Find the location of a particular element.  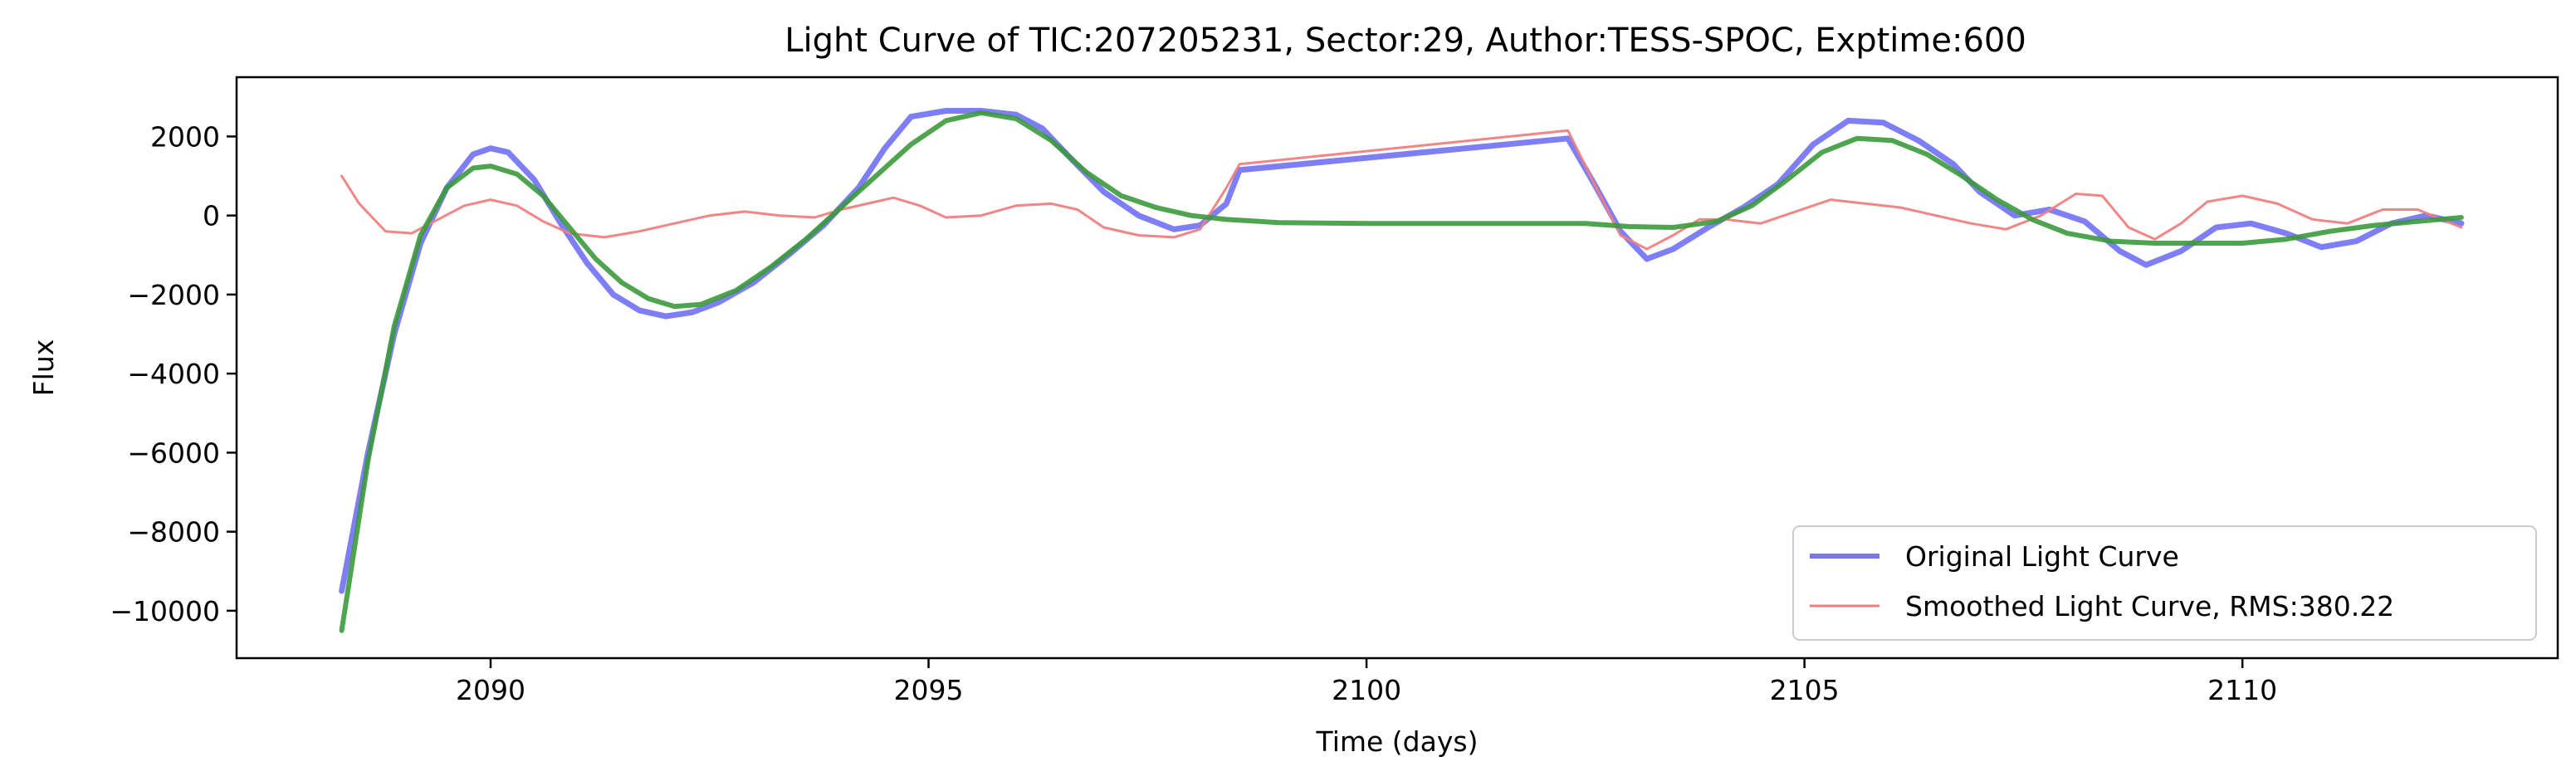

y-tick-label: −6000 is located at coordinates (173, 453).